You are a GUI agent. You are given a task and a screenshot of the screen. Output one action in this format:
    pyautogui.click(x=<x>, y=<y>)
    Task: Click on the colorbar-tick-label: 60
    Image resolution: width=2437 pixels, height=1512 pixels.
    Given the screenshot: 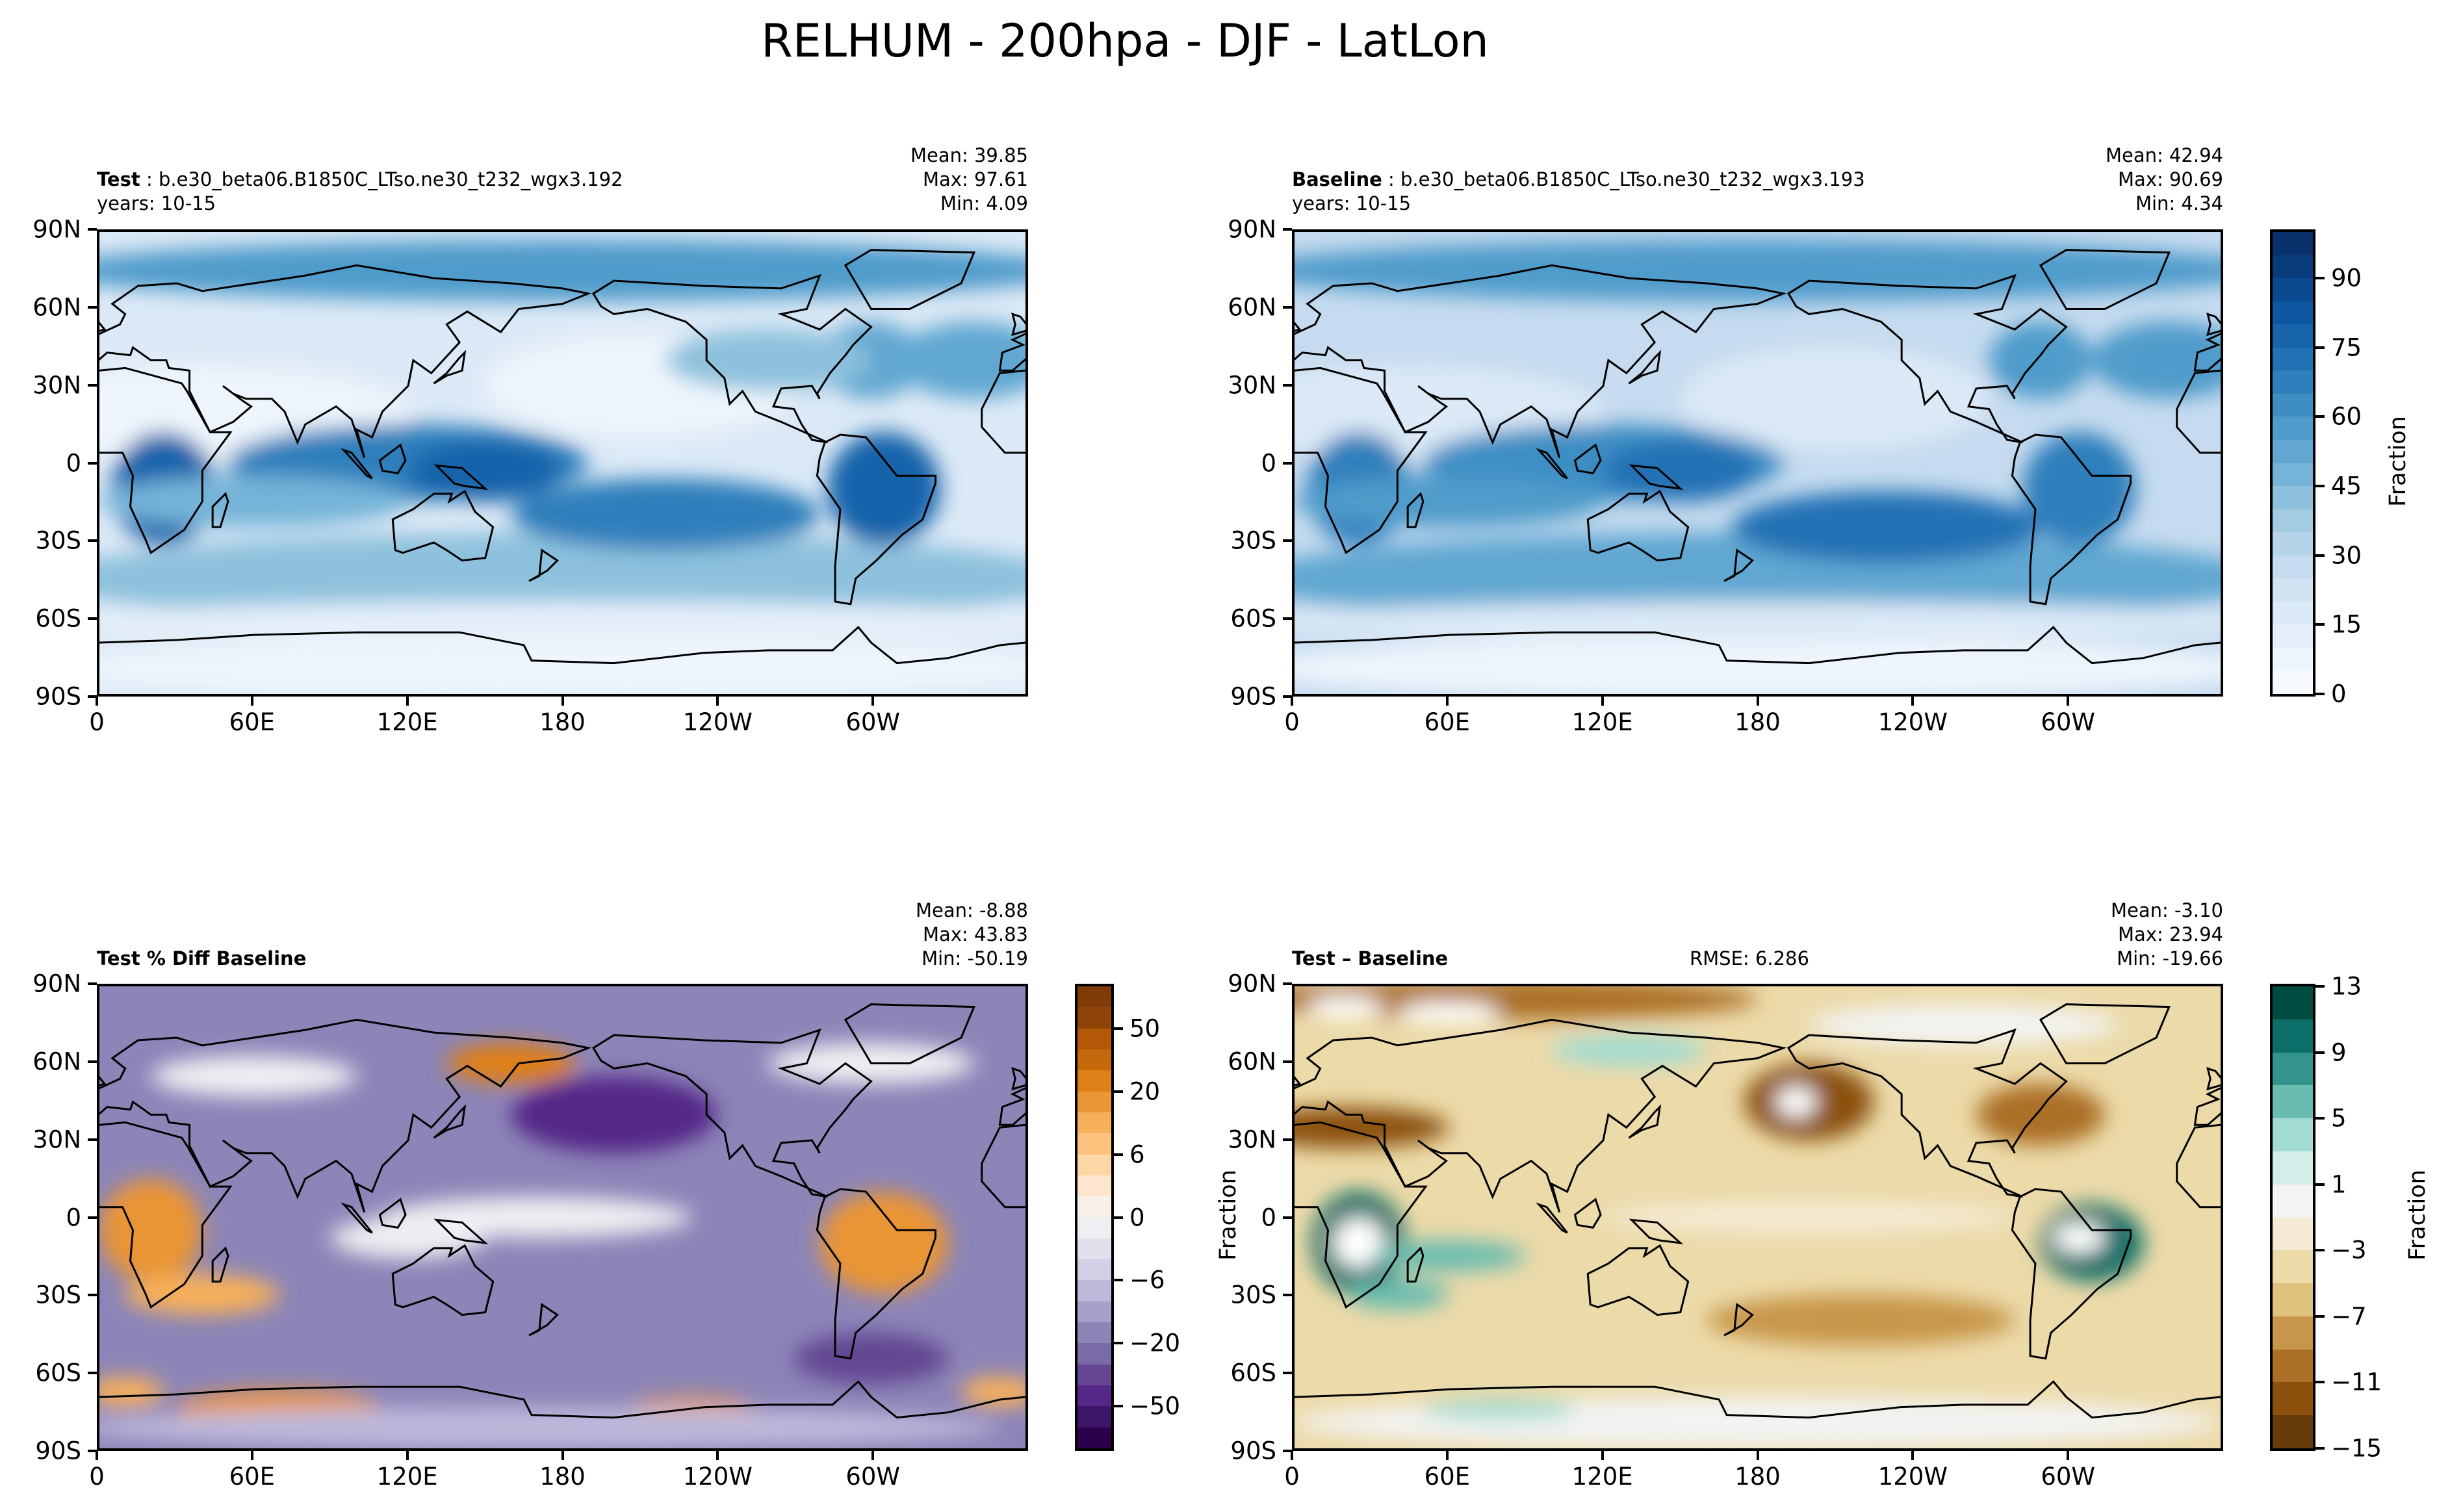 What is the action you would take?
    pyautogui.click(x=2346, y=416)
    